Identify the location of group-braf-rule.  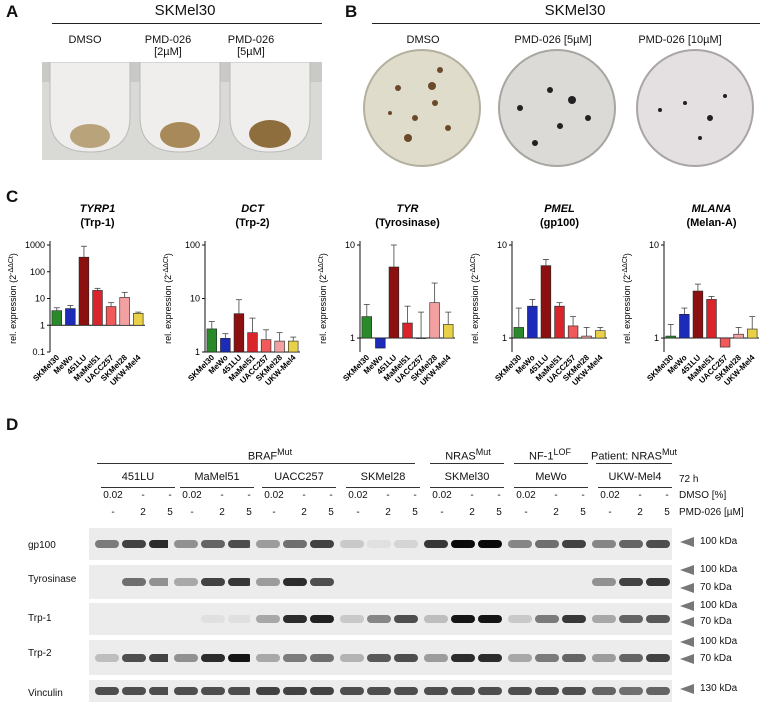
(256, 463).